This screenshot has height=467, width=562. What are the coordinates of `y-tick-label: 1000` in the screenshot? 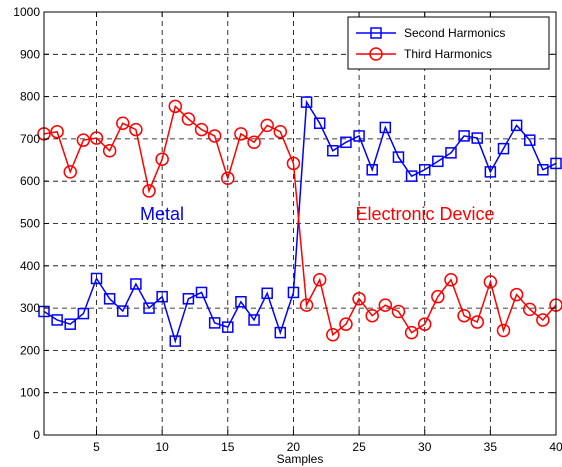 It's located at (26, 12).